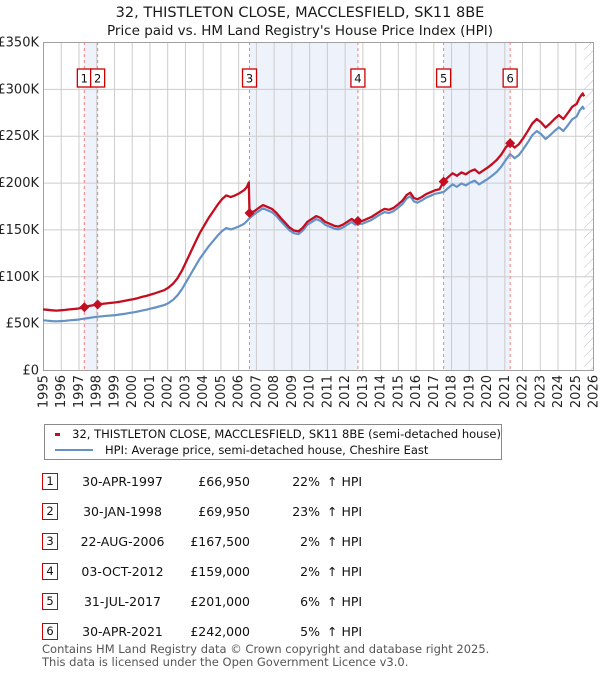 The height and width of the screenshot is (680, 600). I want to click on sale-row-6: 6 30-APR-2021 £242,000 5% ↑ HPI, so click(300, 632).